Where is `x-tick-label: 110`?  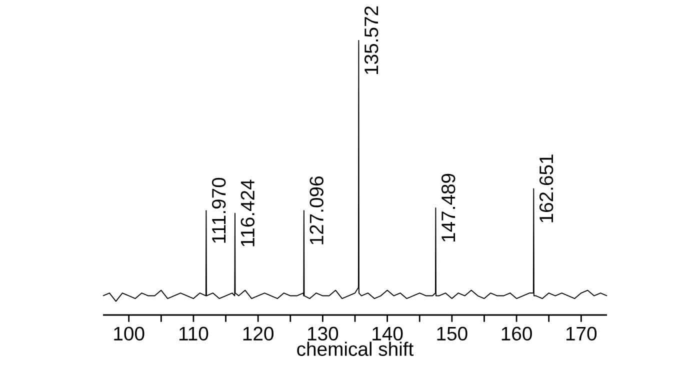
x-tick-label: 110 is located at coordinates (193, 333).